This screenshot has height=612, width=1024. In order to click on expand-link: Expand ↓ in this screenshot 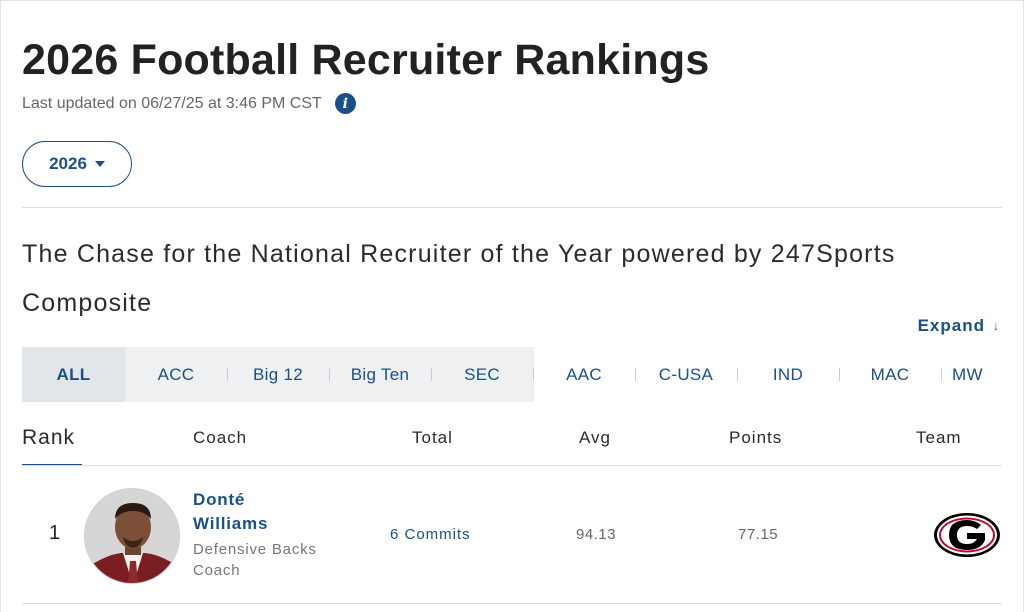, I will do `click(959, 326)`.